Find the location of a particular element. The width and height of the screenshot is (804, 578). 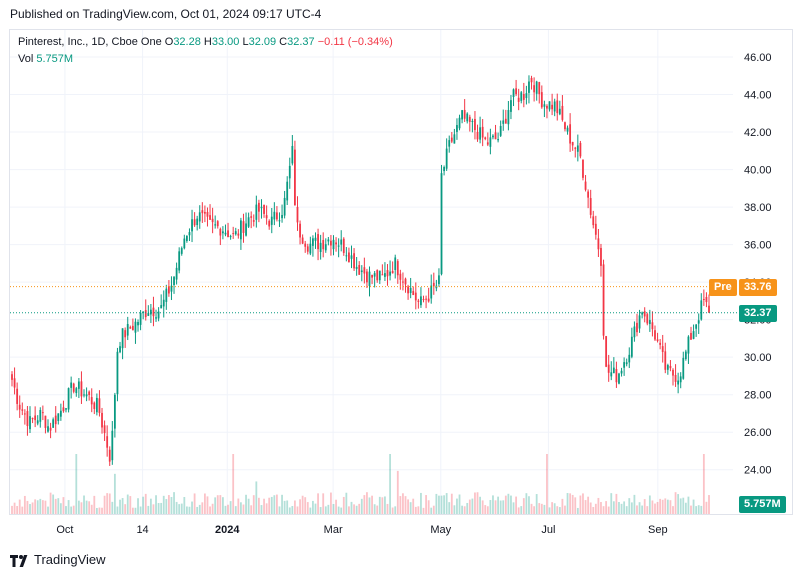

y-tick-label: 26.00 is located at coordinates (758, 433).